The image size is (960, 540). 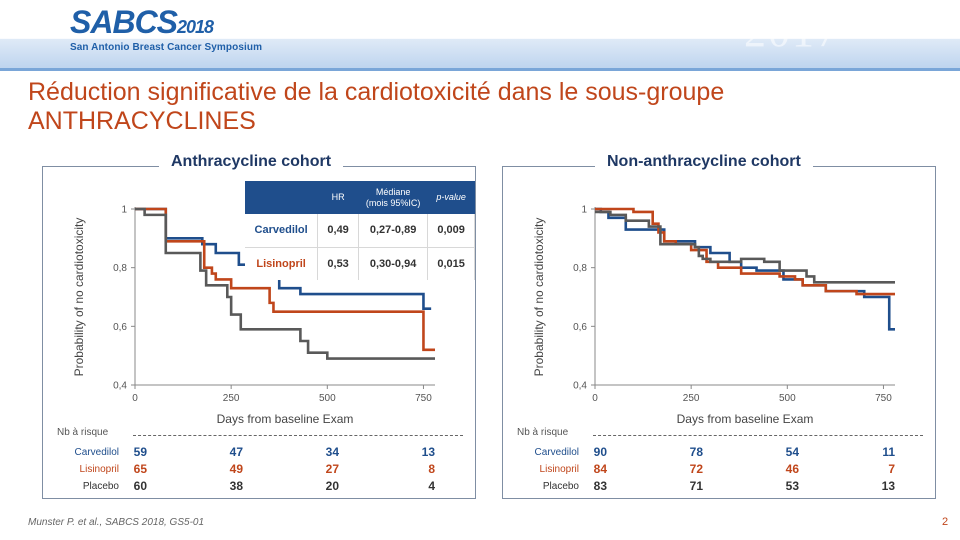 I want to click on risk-value: 90, so click(x=600, y=452).